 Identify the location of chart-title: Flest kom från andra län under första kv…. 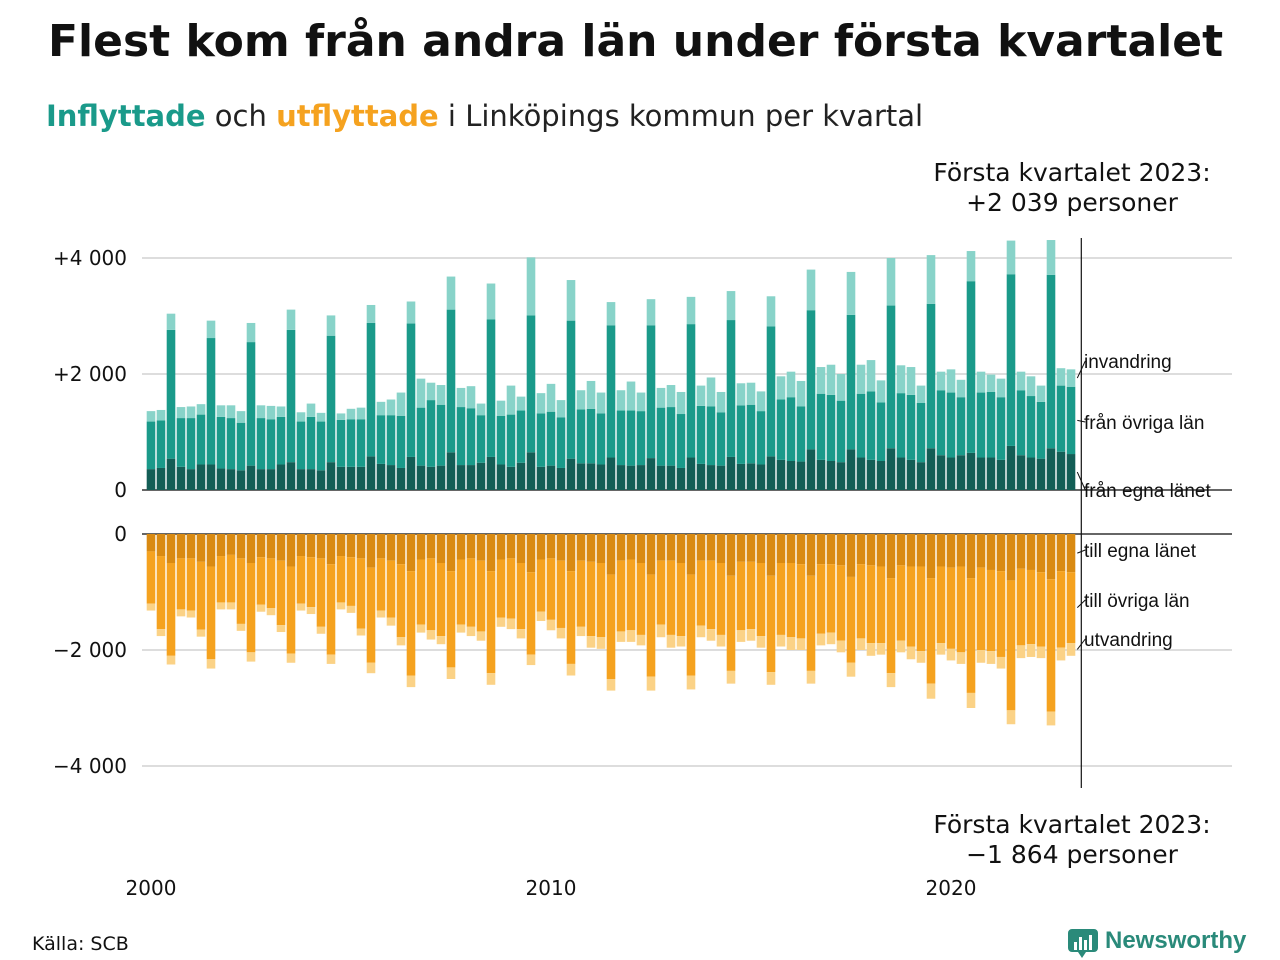
(635, 41).